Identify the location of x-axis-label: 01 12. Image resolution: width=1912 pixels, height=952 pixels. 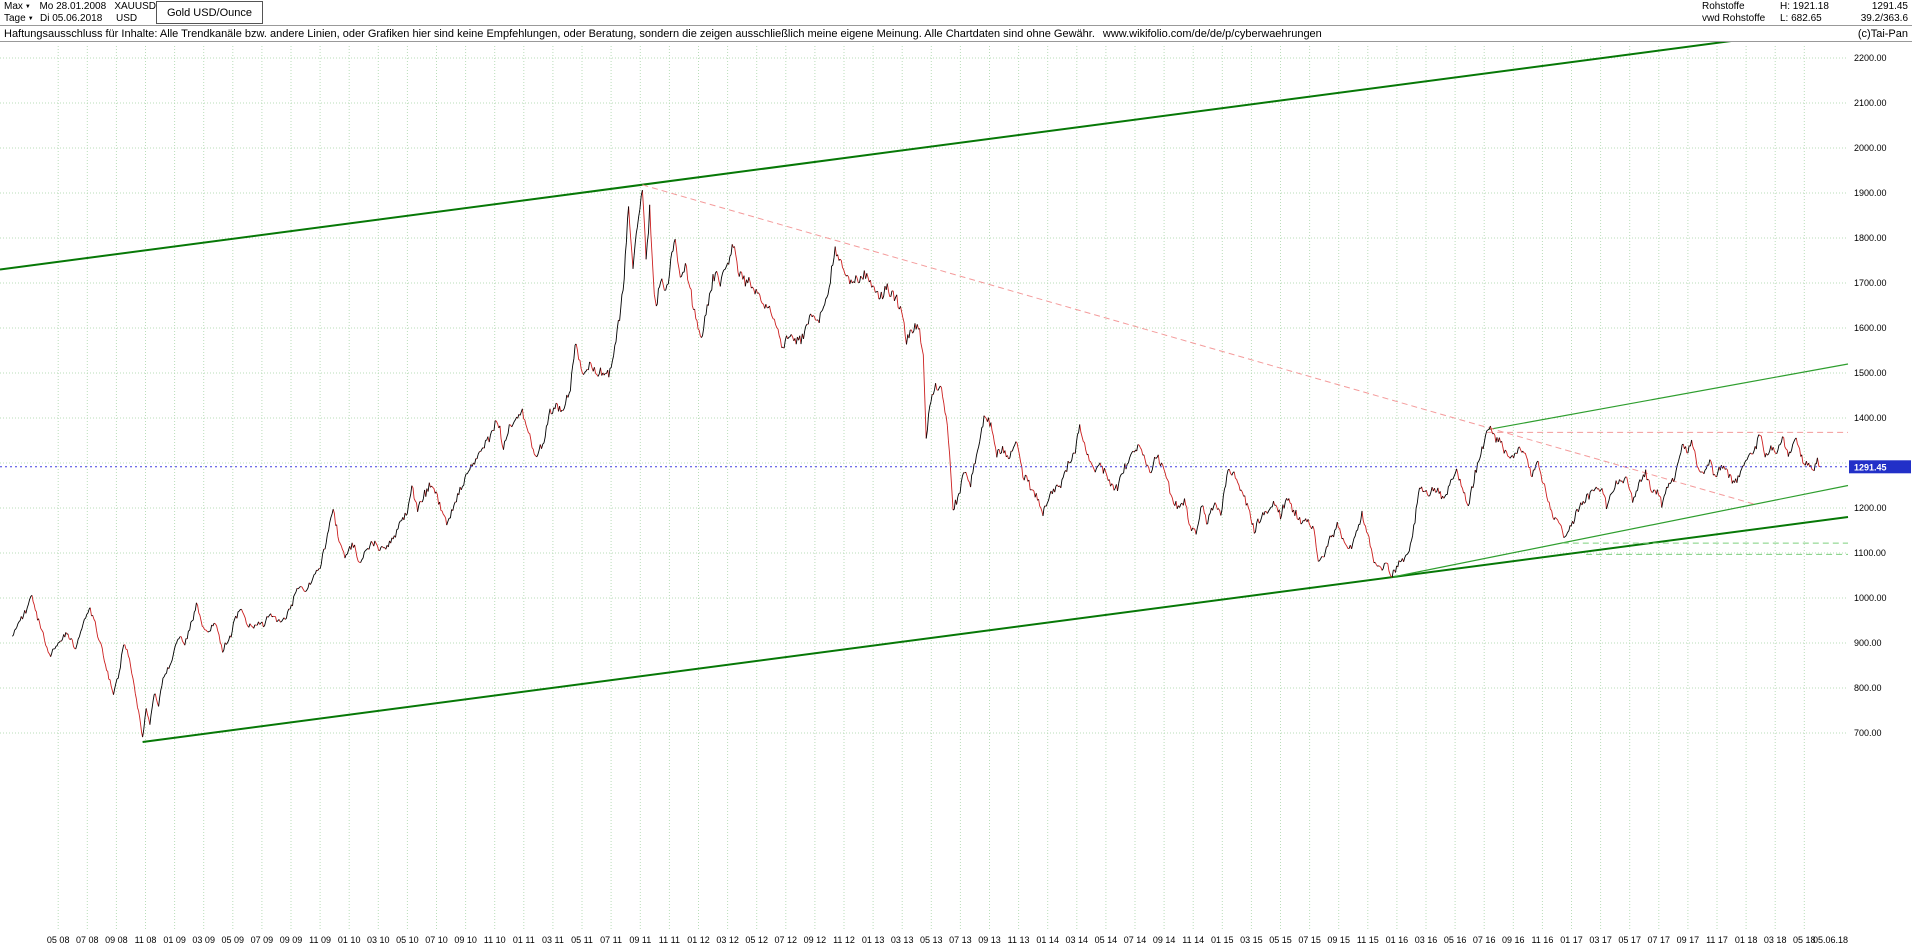
(698, 940).